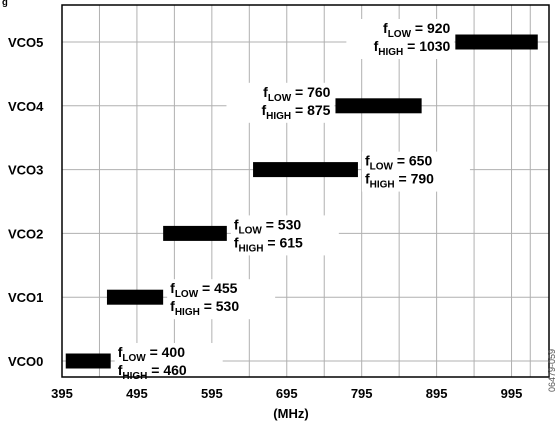 Image resolution: width=558 pixels, height=437 pixels. Describe the element at coordinates (437, 393) in the screenshot. I see `x-tick-label-5: 895` at that location.